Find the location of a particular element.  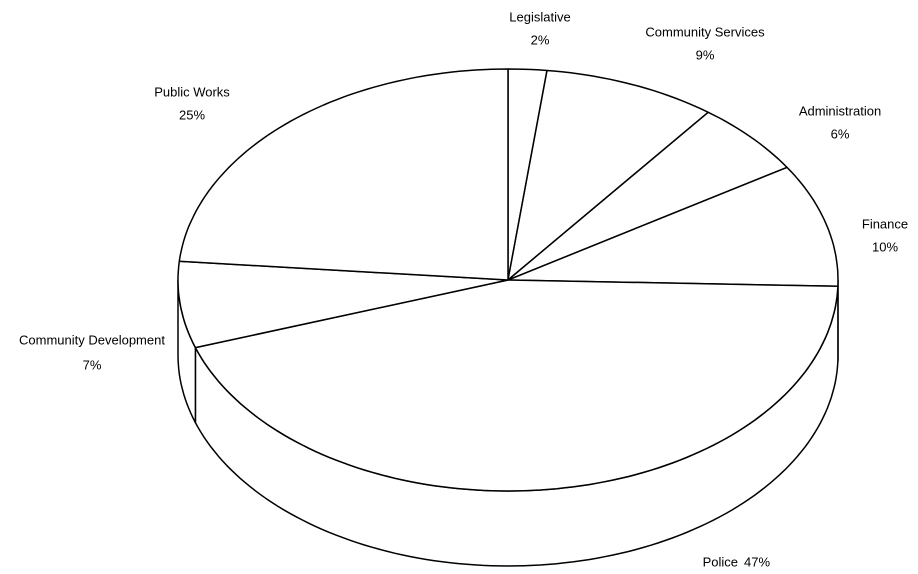

slice-label: Police is located at coordinates (720, 561).